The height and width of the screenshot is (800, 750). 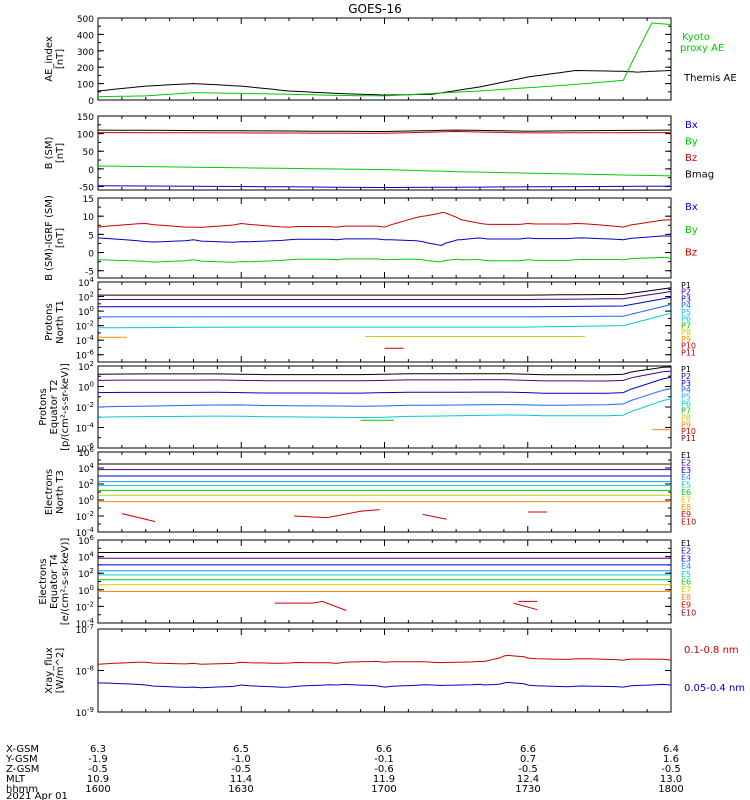 I want to click on panel-frame-bsm, so click(x=384, y=153).